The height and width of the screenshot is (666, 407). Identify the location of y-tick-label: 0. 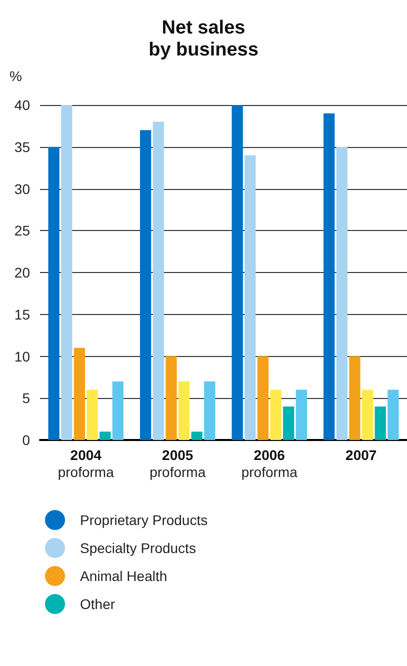
(26, 440).